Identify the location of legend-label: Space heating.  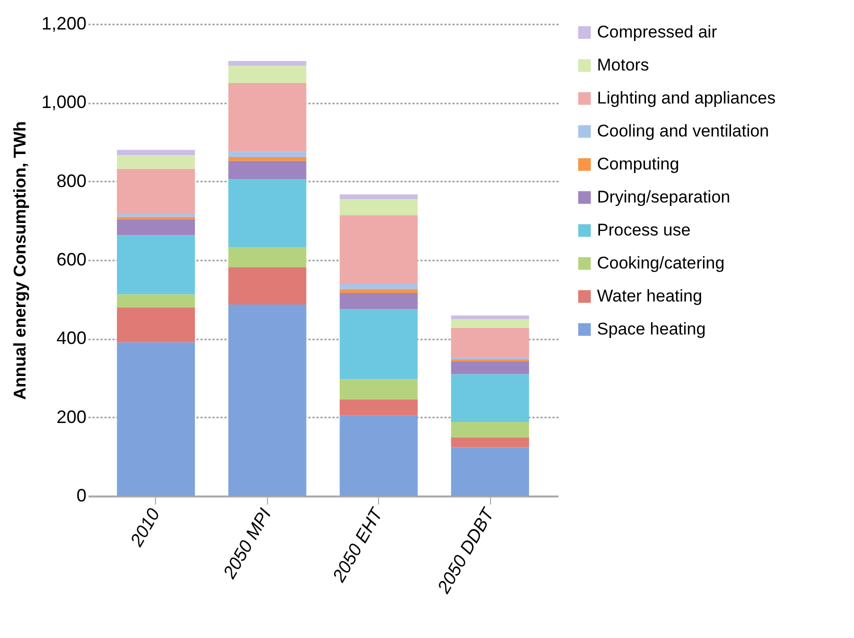
(651, 329).